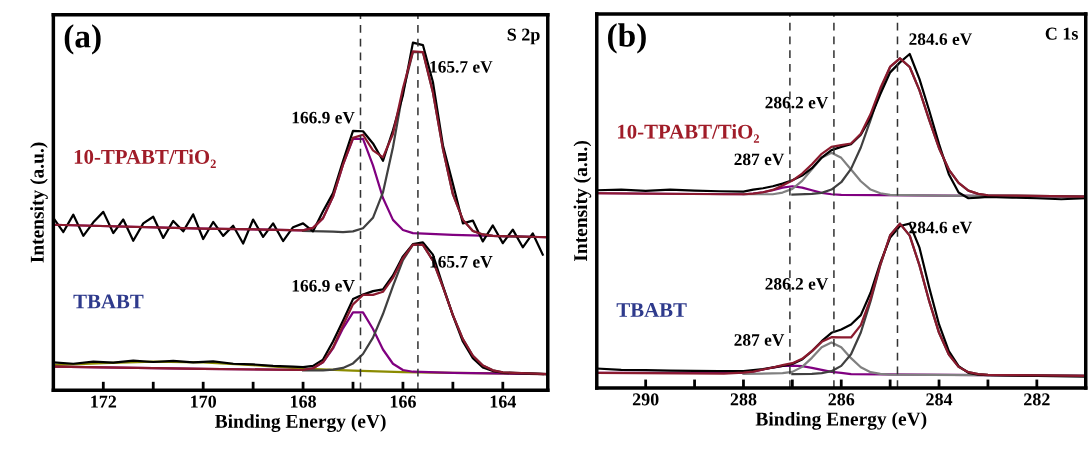 This screenshot has width=1089, height=450. Describe the element at coordinates (841, 399) in the screenshot. I see `x-tick-label: 286` at that location.